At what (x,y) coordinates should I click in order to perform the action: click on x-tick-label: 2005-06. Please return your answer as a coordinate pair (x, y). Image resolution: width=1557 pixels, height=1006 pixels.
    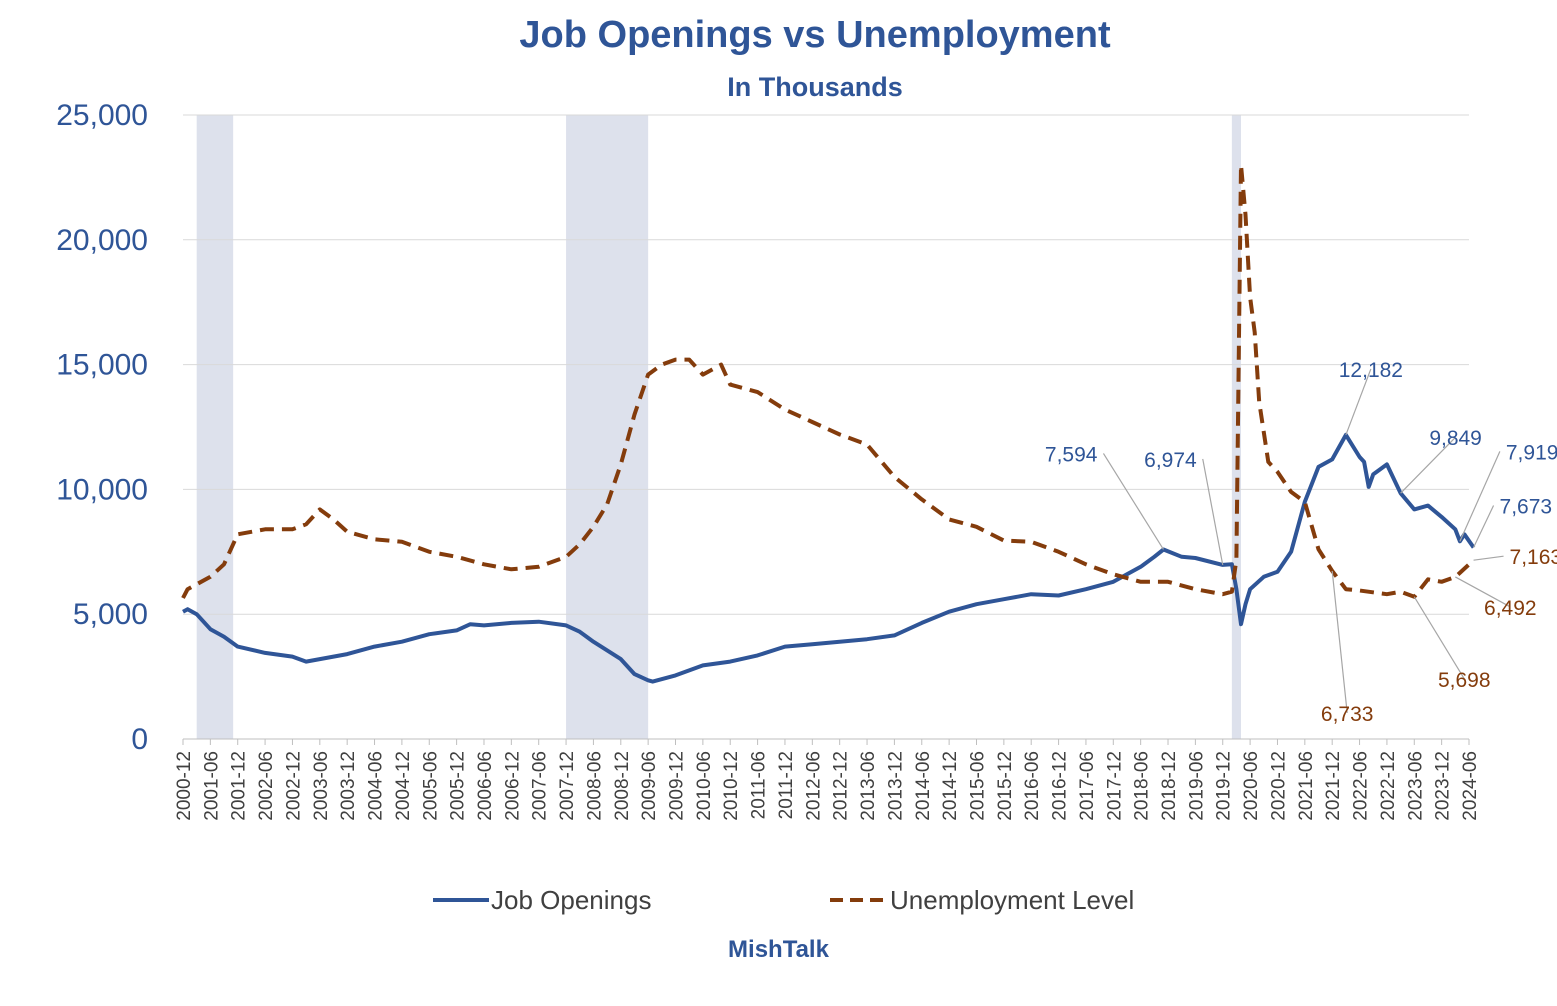
    Looking at the image, I should click on (430, 786).